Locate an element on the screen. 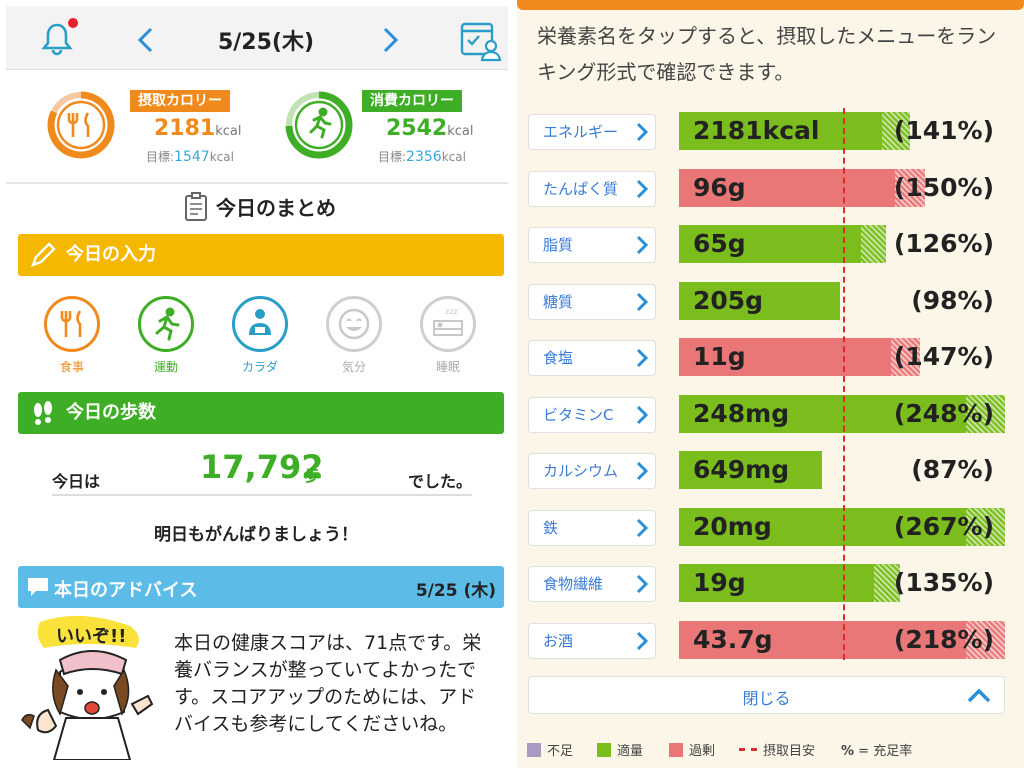 The width and height of the screenshot is (1024, 768). burned-value: 2542kcal is located at coordinates (430, 128).